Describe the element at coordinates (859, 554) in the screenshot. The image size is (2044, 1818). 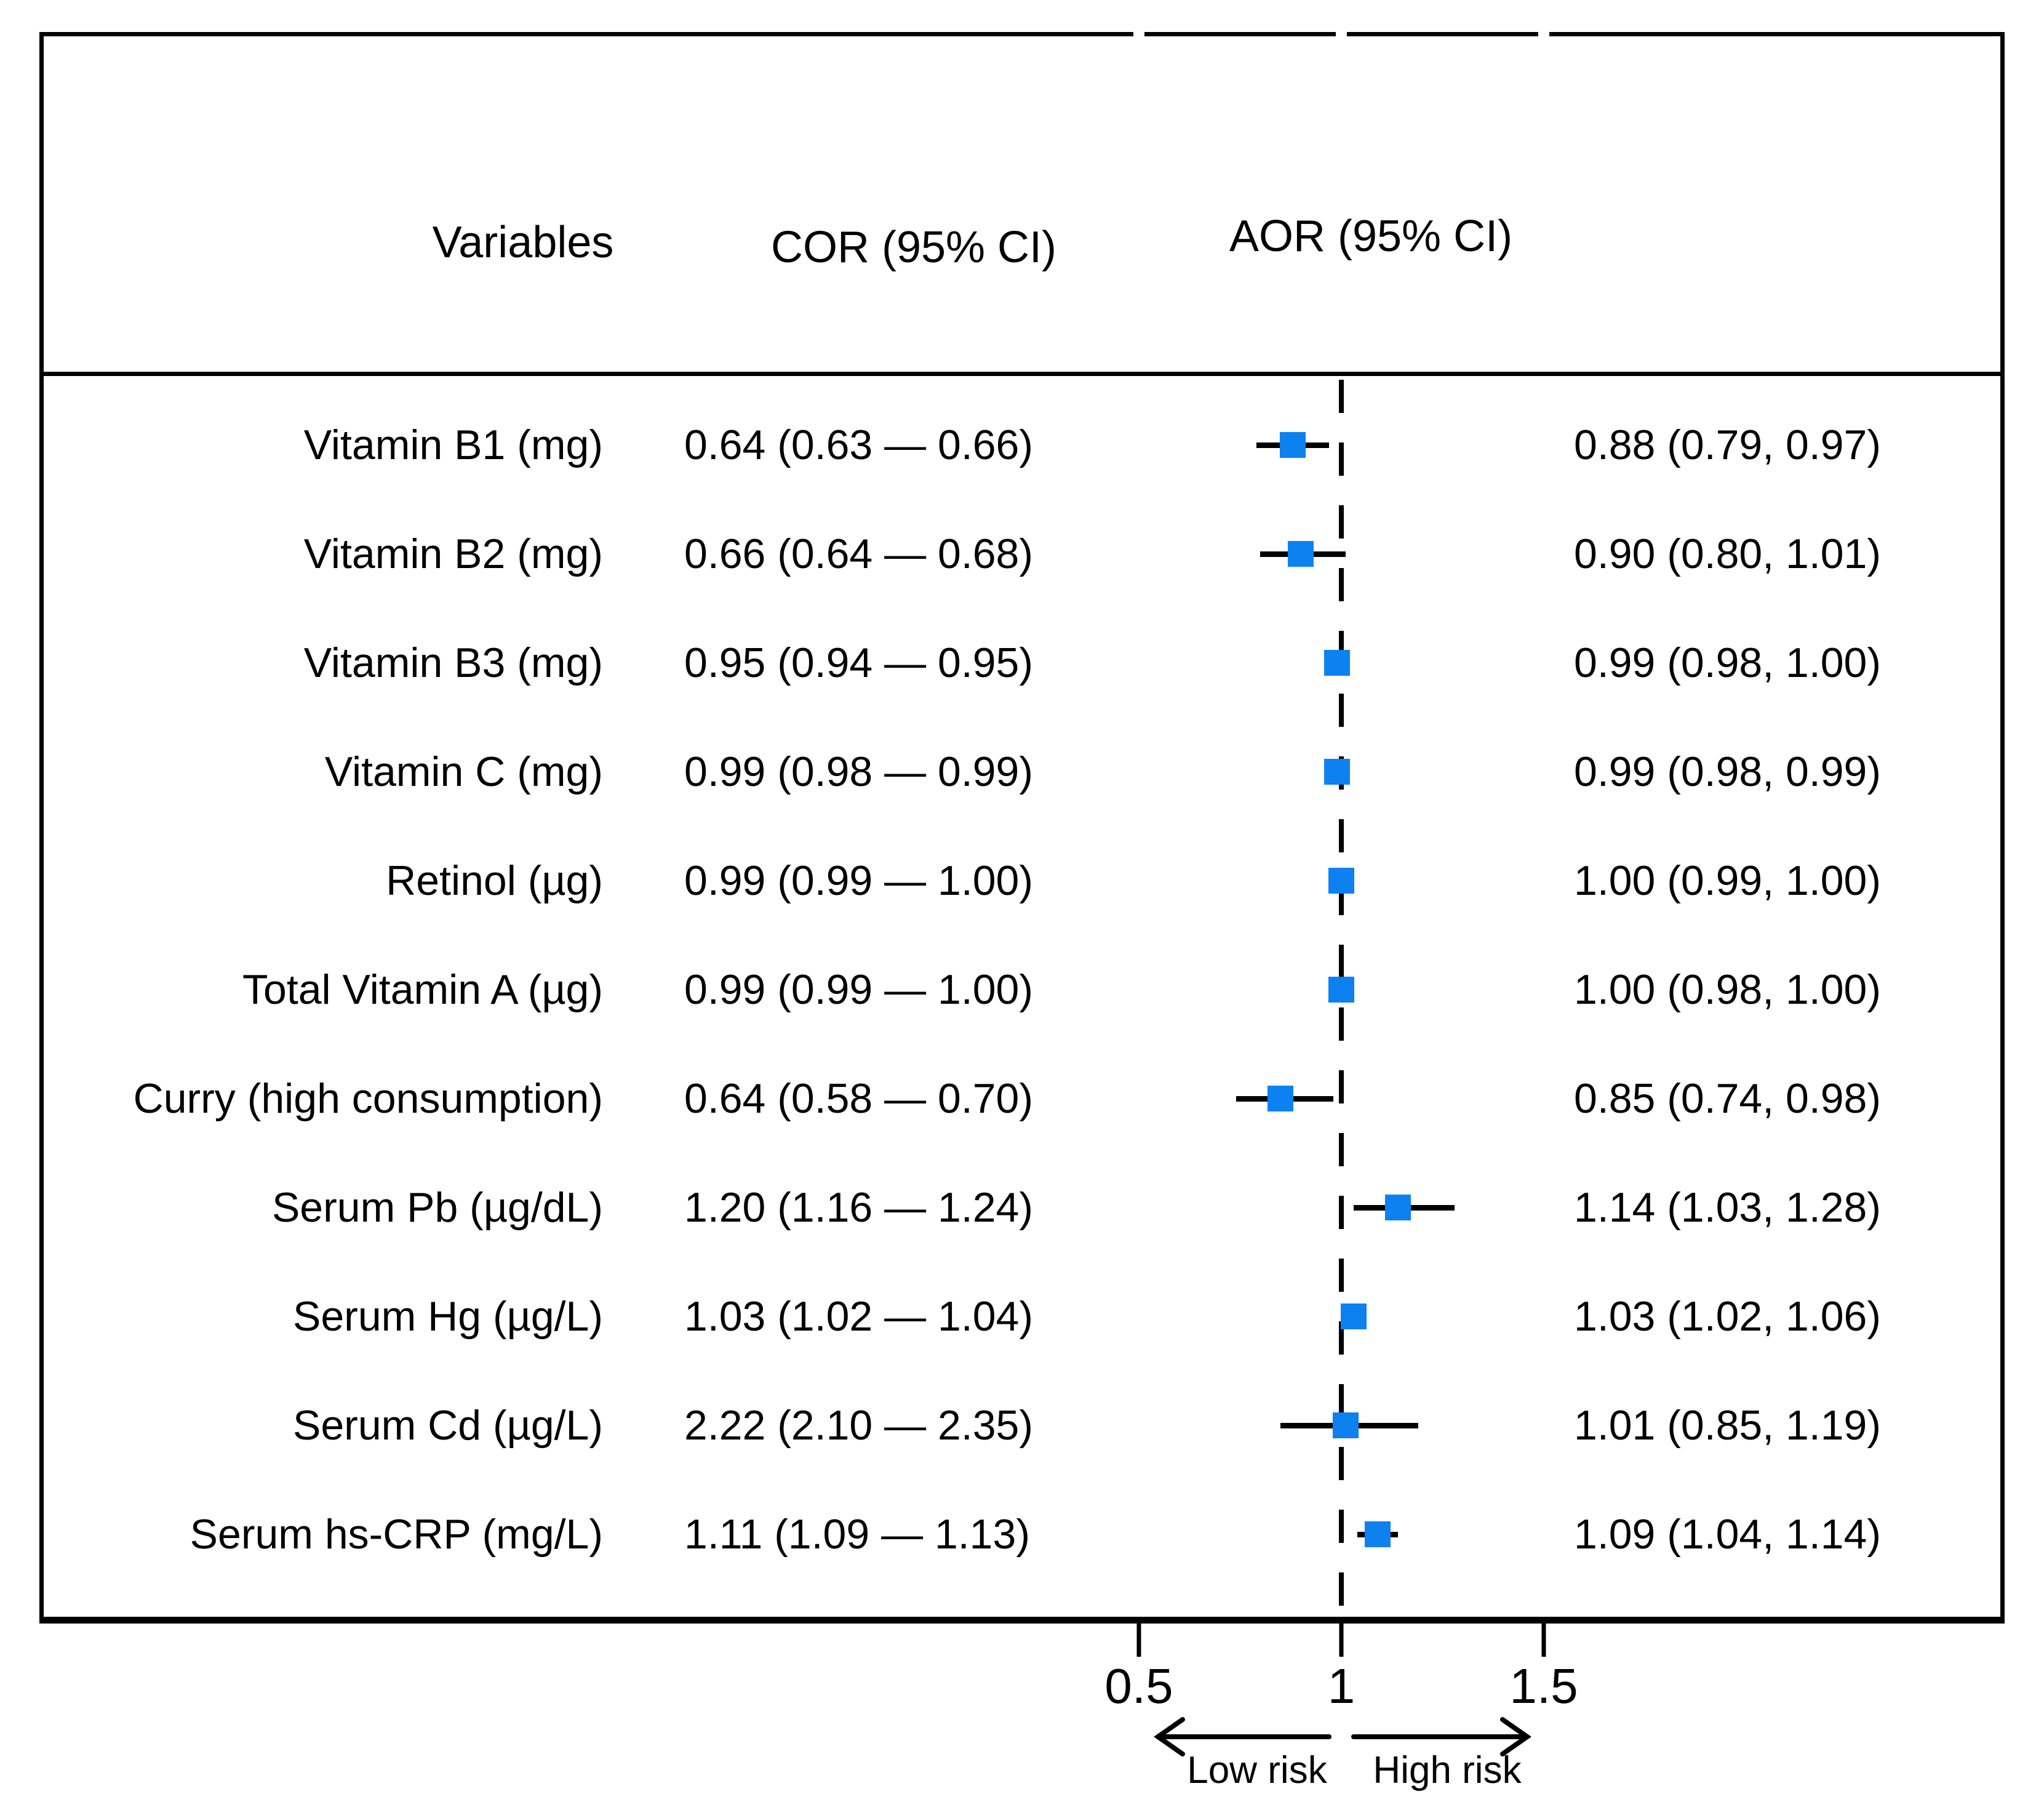
I see `cor-value: 0.66 (0.64 — 0.68)` at that location.